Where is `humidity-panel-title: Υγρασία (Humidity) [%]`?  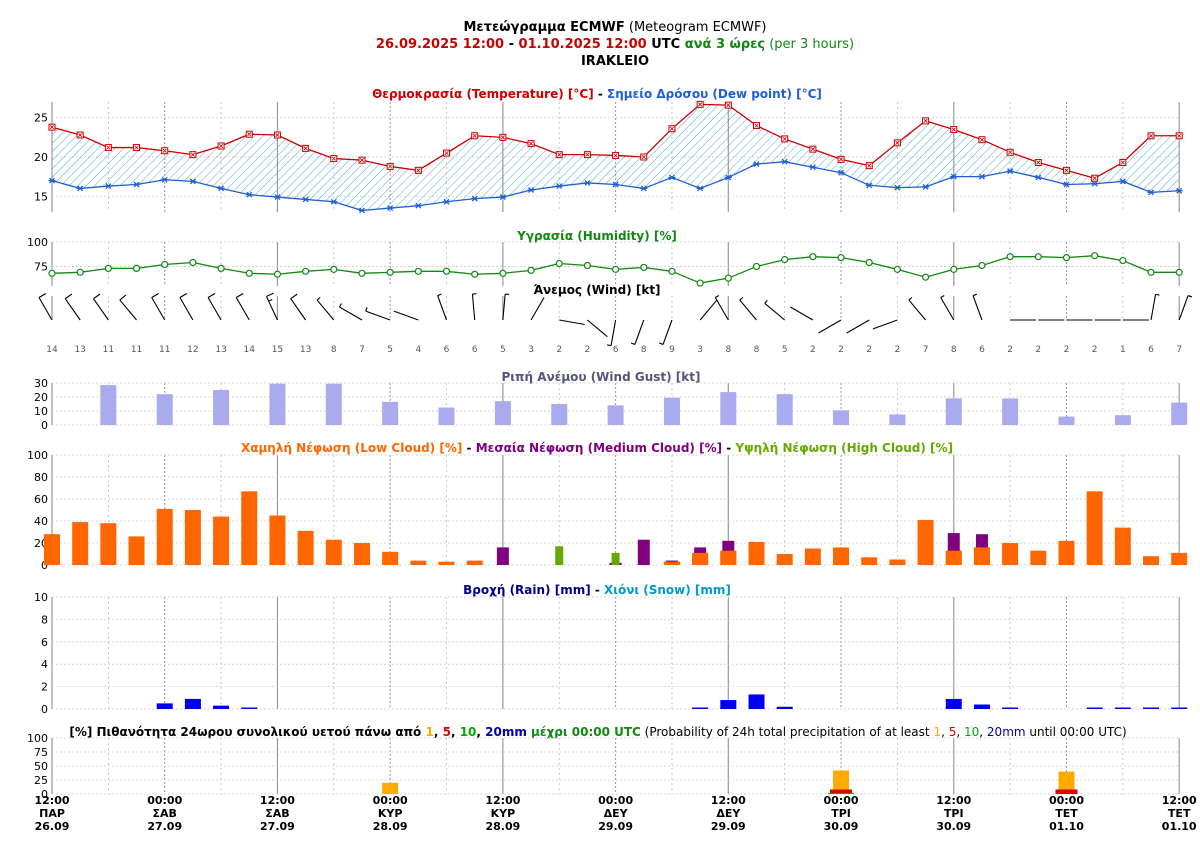 humidity-panel-title: Υγρασία (Humidity) [%] is located at coordinates (596, 236).